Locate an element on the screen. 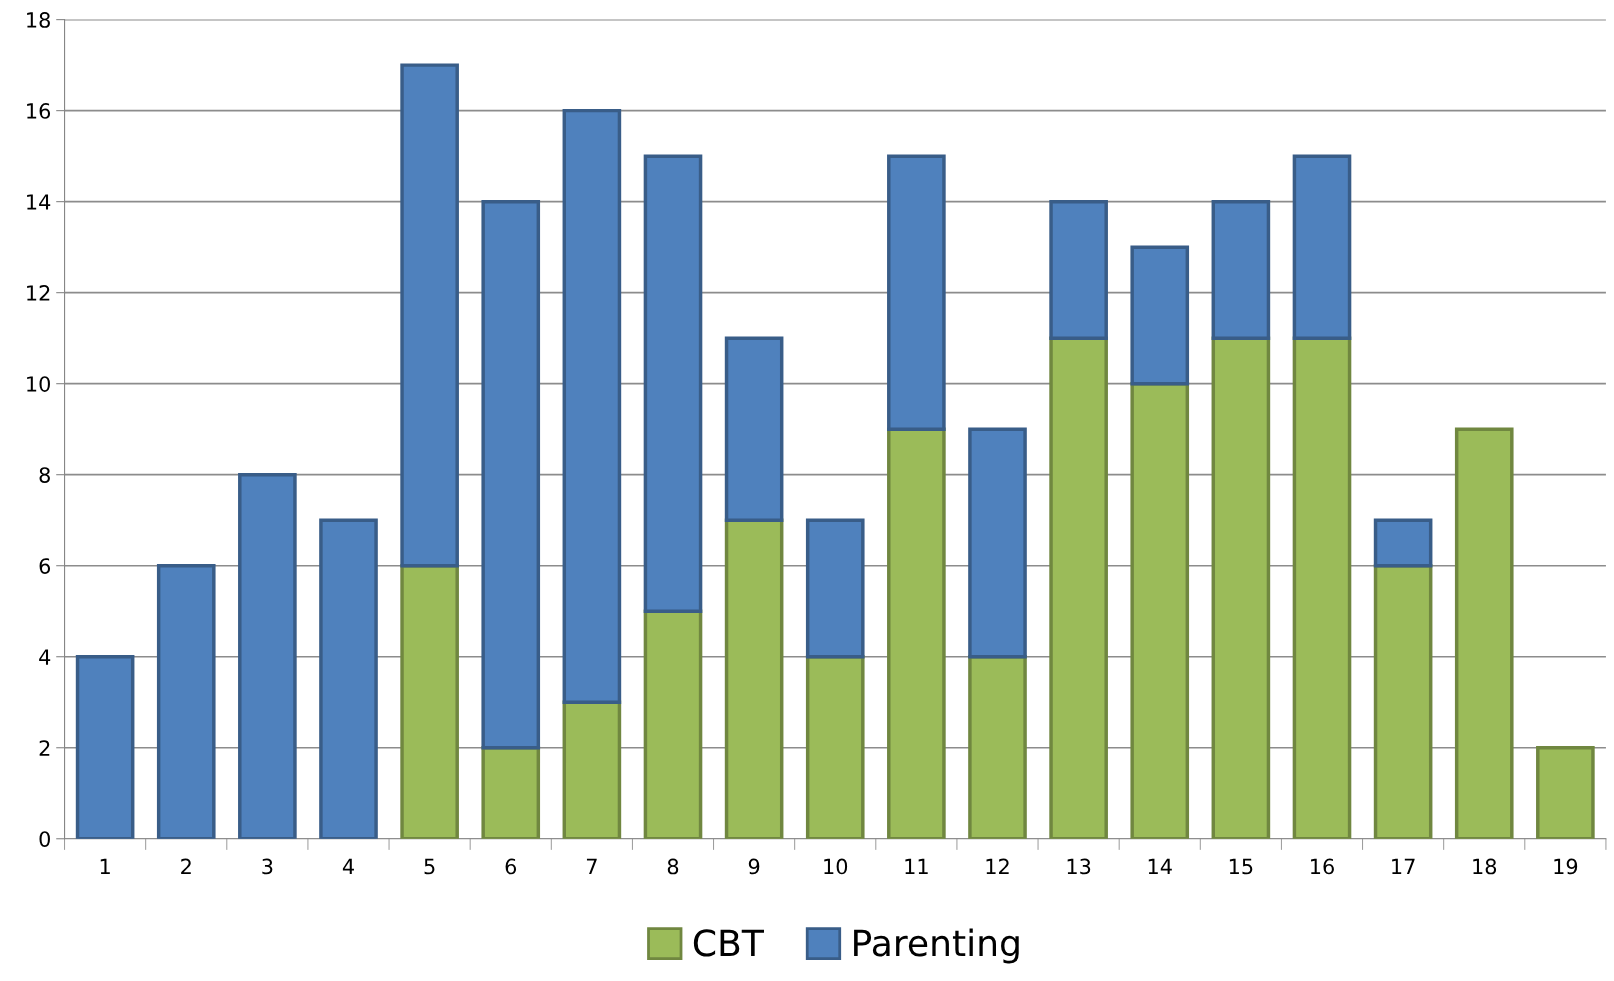  y-tick-label: 8 is located at coordinates (44, 475).